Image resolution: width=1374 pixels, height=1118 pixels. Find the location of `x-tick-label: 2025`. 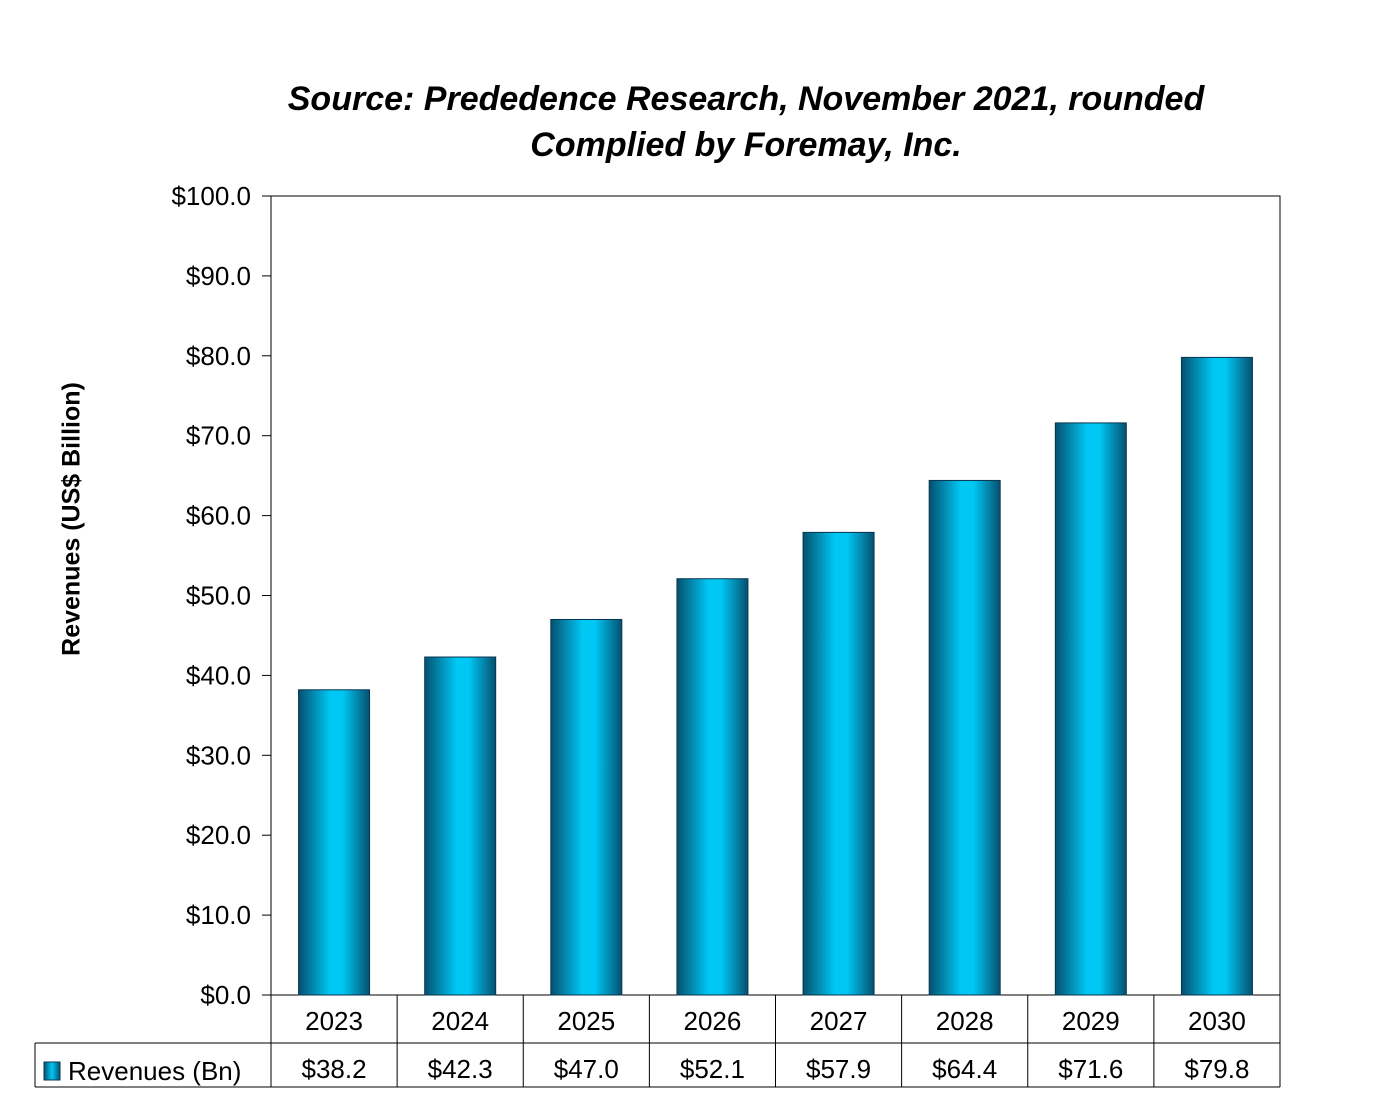

x-tick-label: 2025 is located at coordinates (586, 1021).